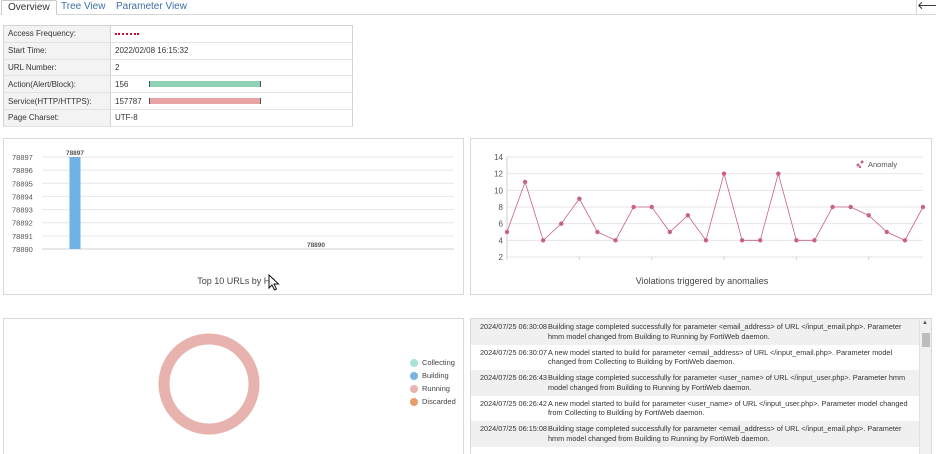 This screenshot has height=454, width=936. I want to click on info-row-url-number: URL Number: 2, so click(178, 68).